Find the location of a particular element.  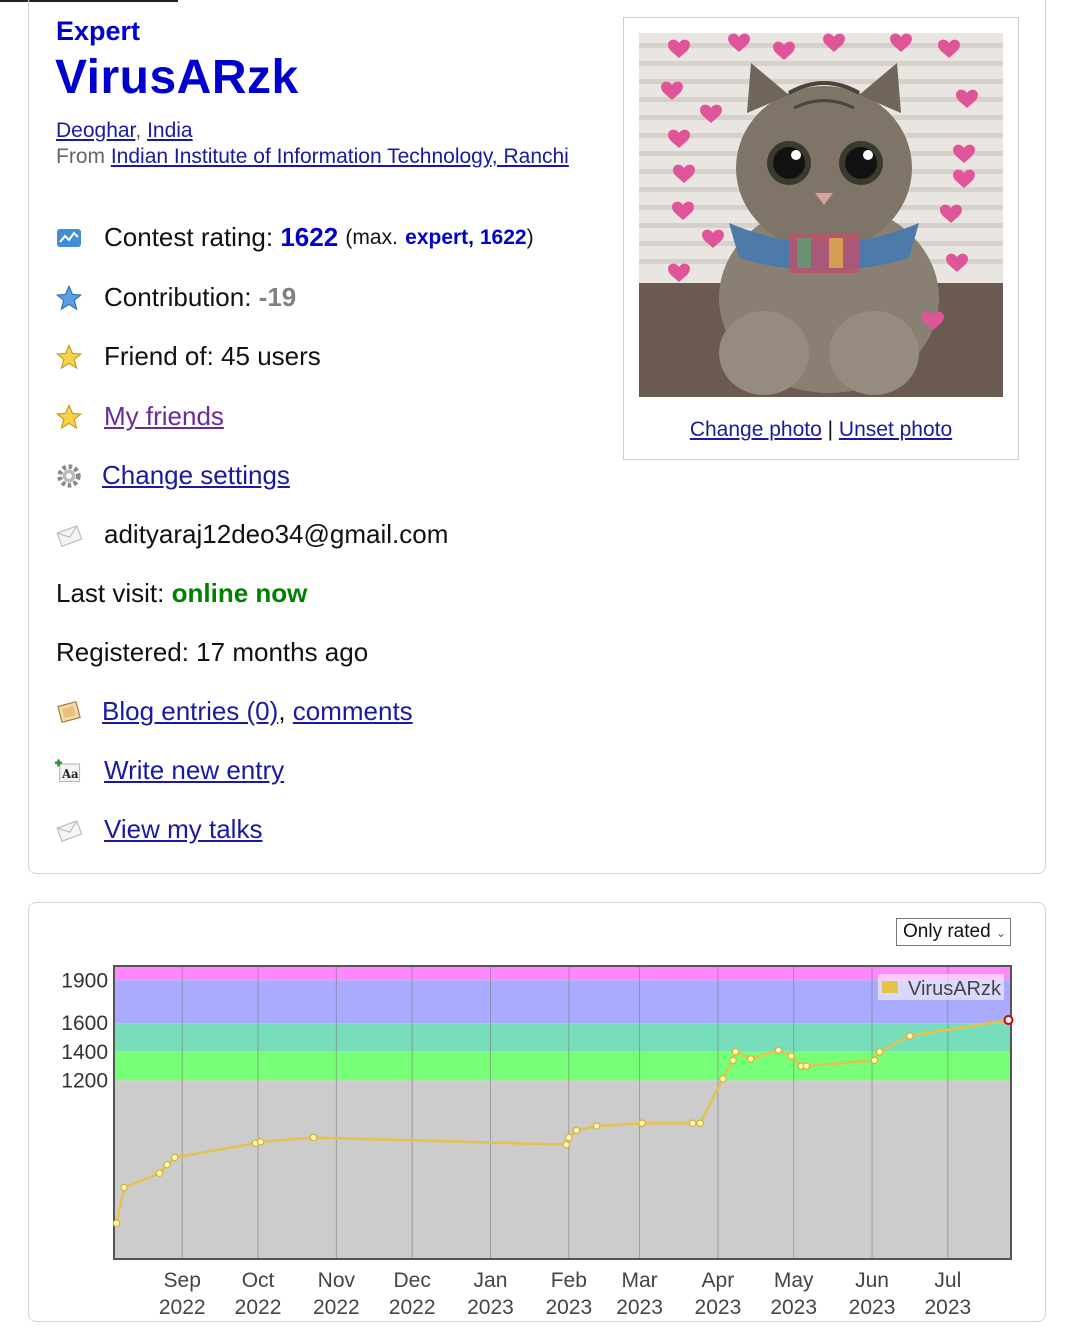

current-rating-point is located at coordinates (1008, 1020).